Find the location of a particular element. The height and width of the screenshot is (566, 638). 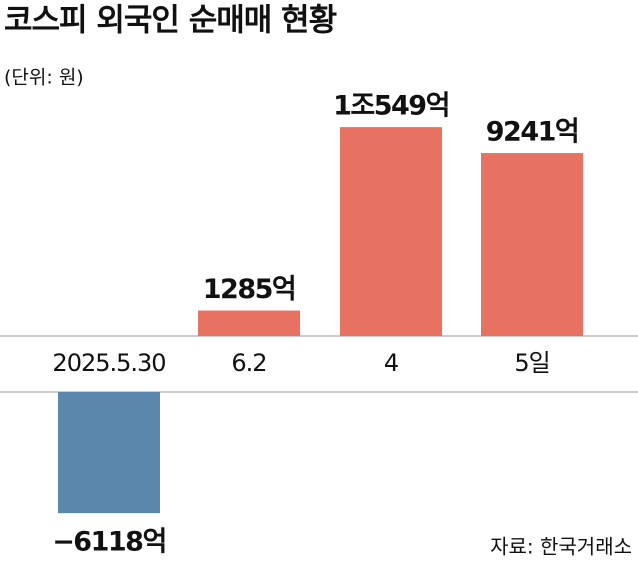

value-label: 1조549억 is located at coordinates (391, 106).